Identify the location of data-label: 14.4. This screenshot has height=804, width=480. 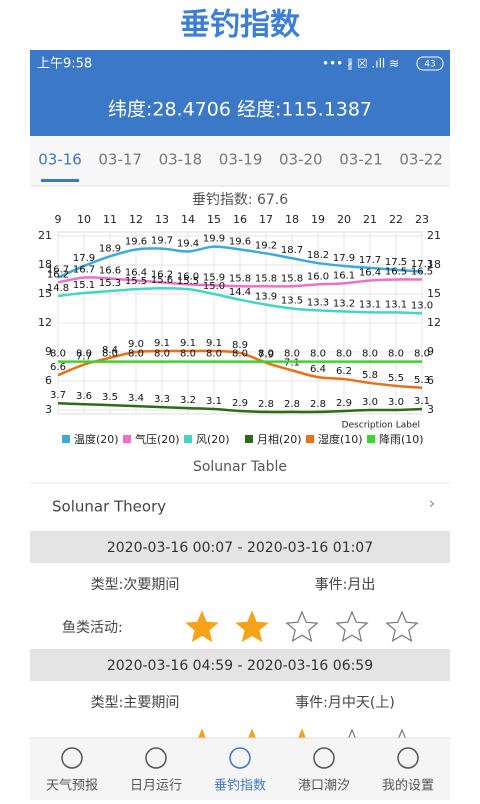
(240, 292).